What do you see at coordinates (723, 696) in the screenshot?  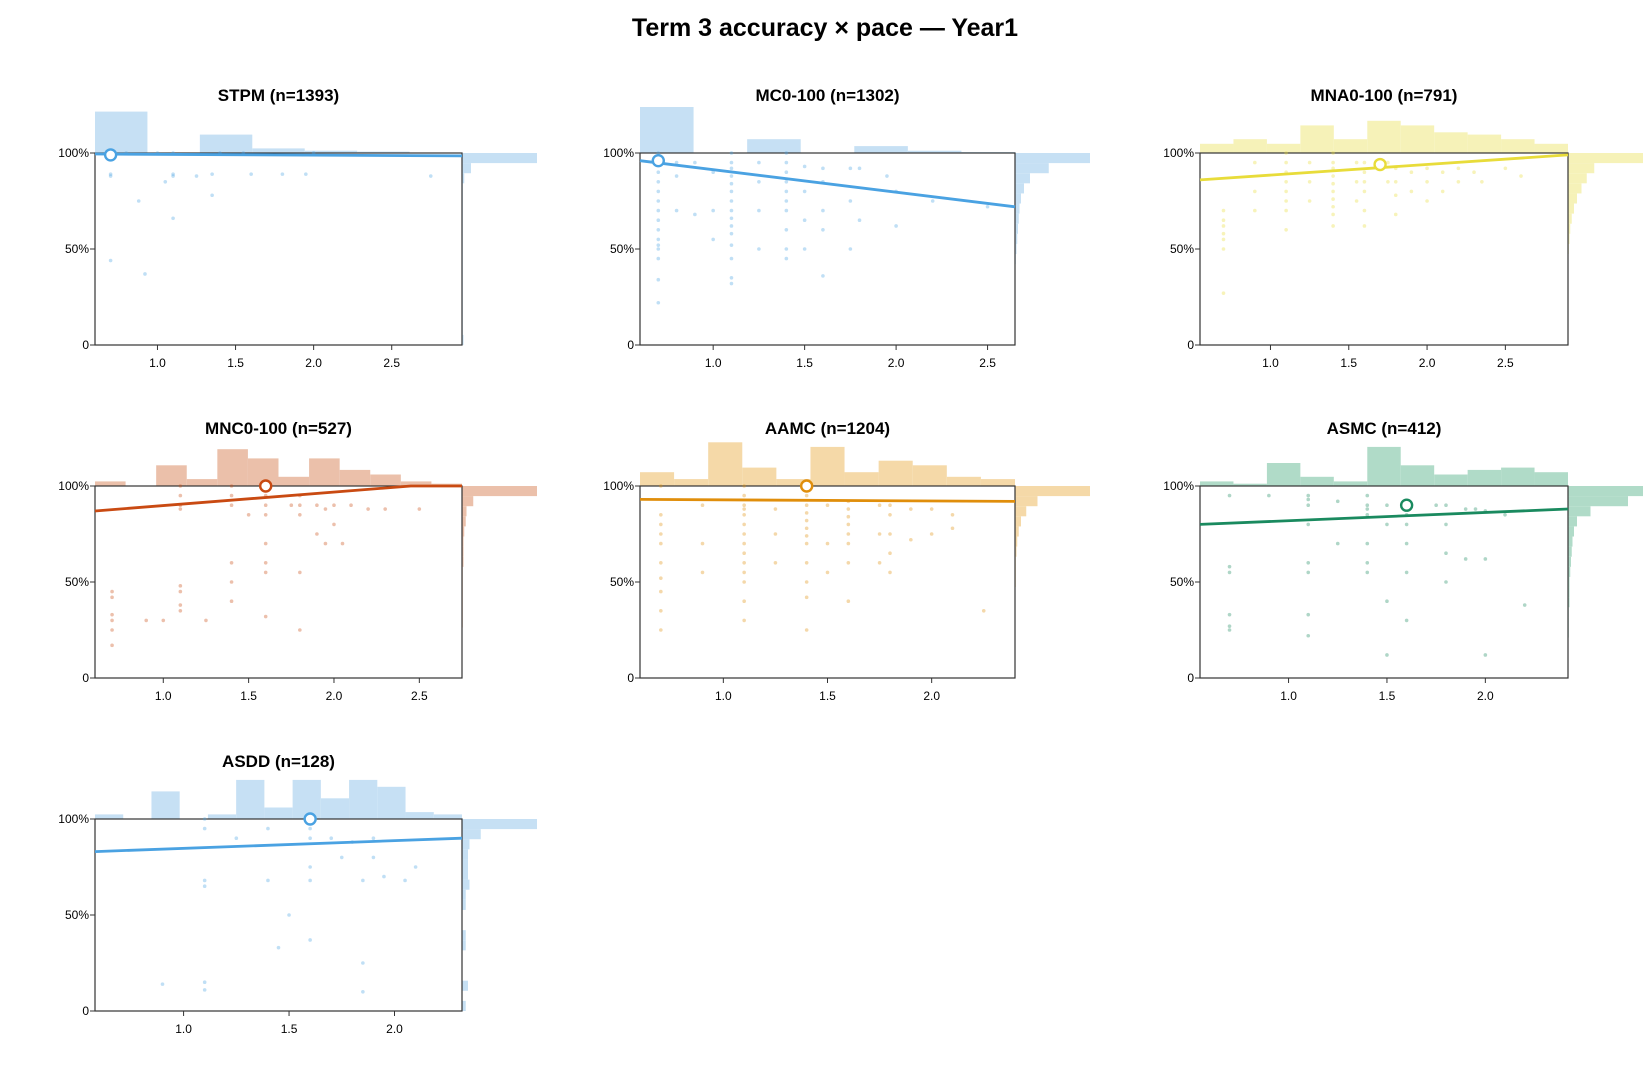 I see `x-tick-label: 1.0` at bounding box center [723, 696].